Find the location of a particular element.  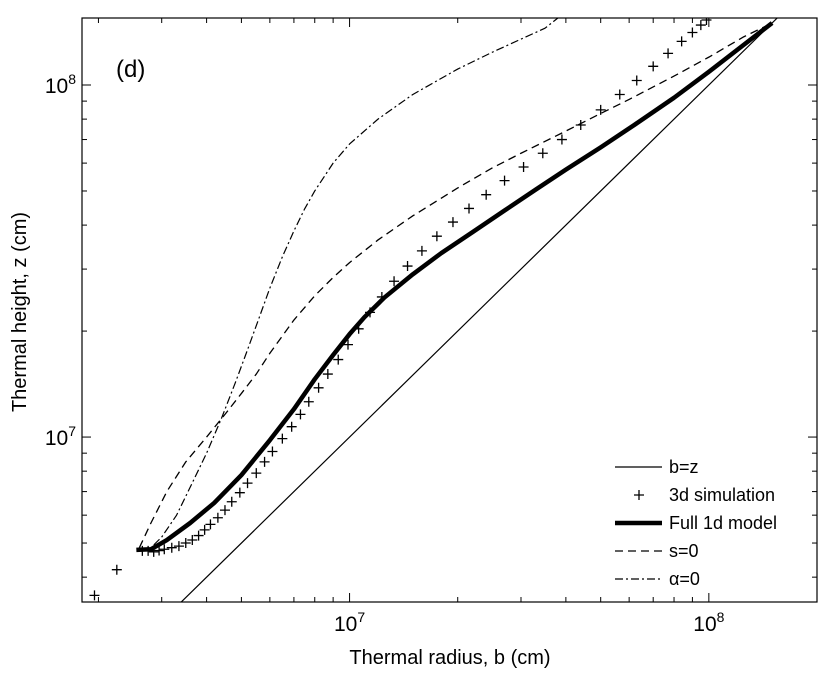

legend-label-3d-simulation: 3d simulation is located at coordinates (722, 495).